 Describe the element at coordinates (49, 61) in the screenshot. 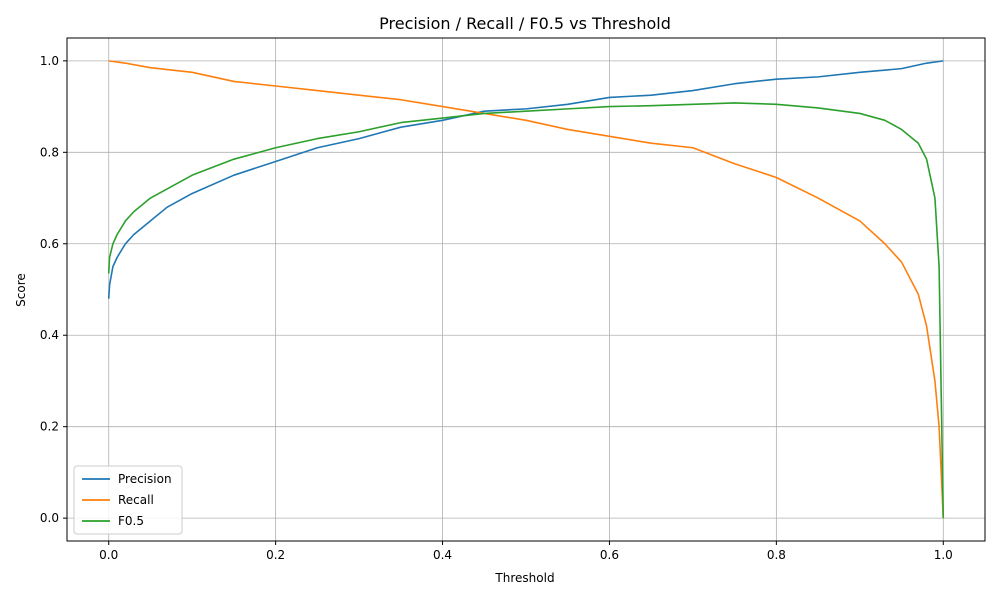

I see `y-tick-label: 1.0` at that location.